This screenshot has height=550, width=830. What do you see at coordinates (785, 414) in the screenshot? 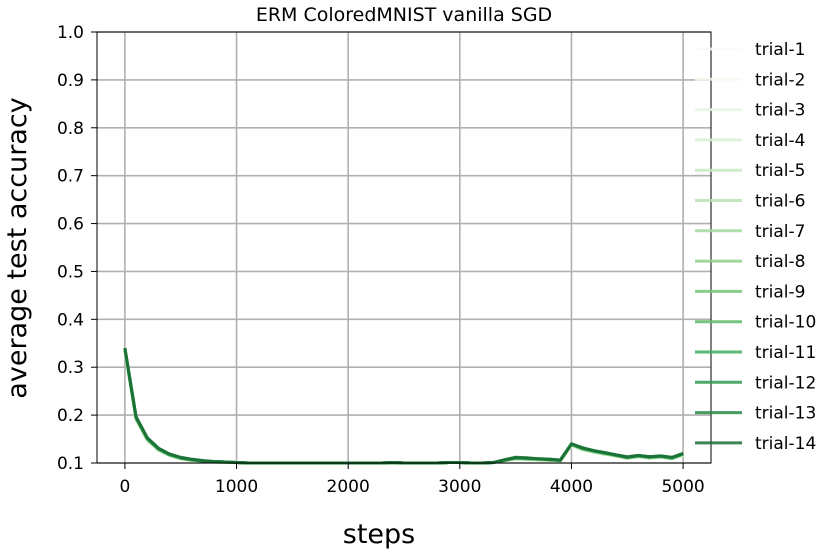
I see `legend-label-13: trial-13` at bounding box center [785, 414].